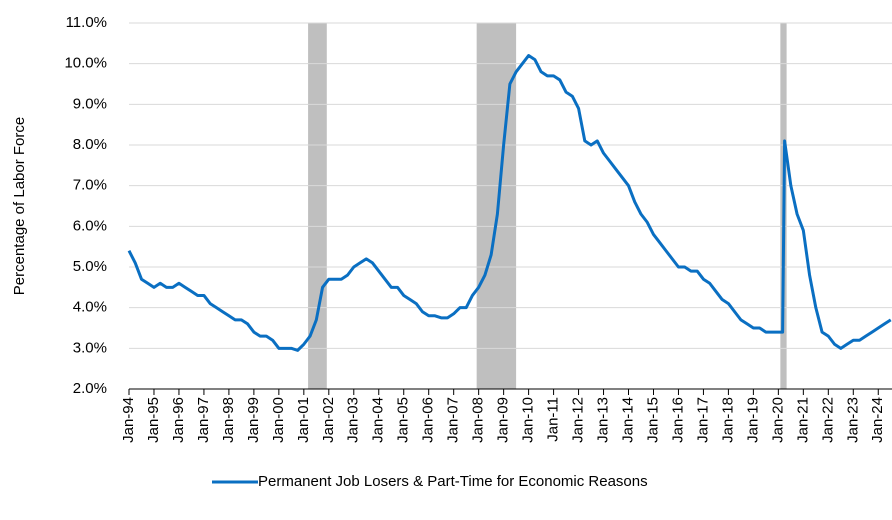 This screenshot has width=892, height=520. What do you see at coordinates (702, 420) in the screenshot?
I see `x-tick-label: Jan-17` at bounding box center [702, 420].